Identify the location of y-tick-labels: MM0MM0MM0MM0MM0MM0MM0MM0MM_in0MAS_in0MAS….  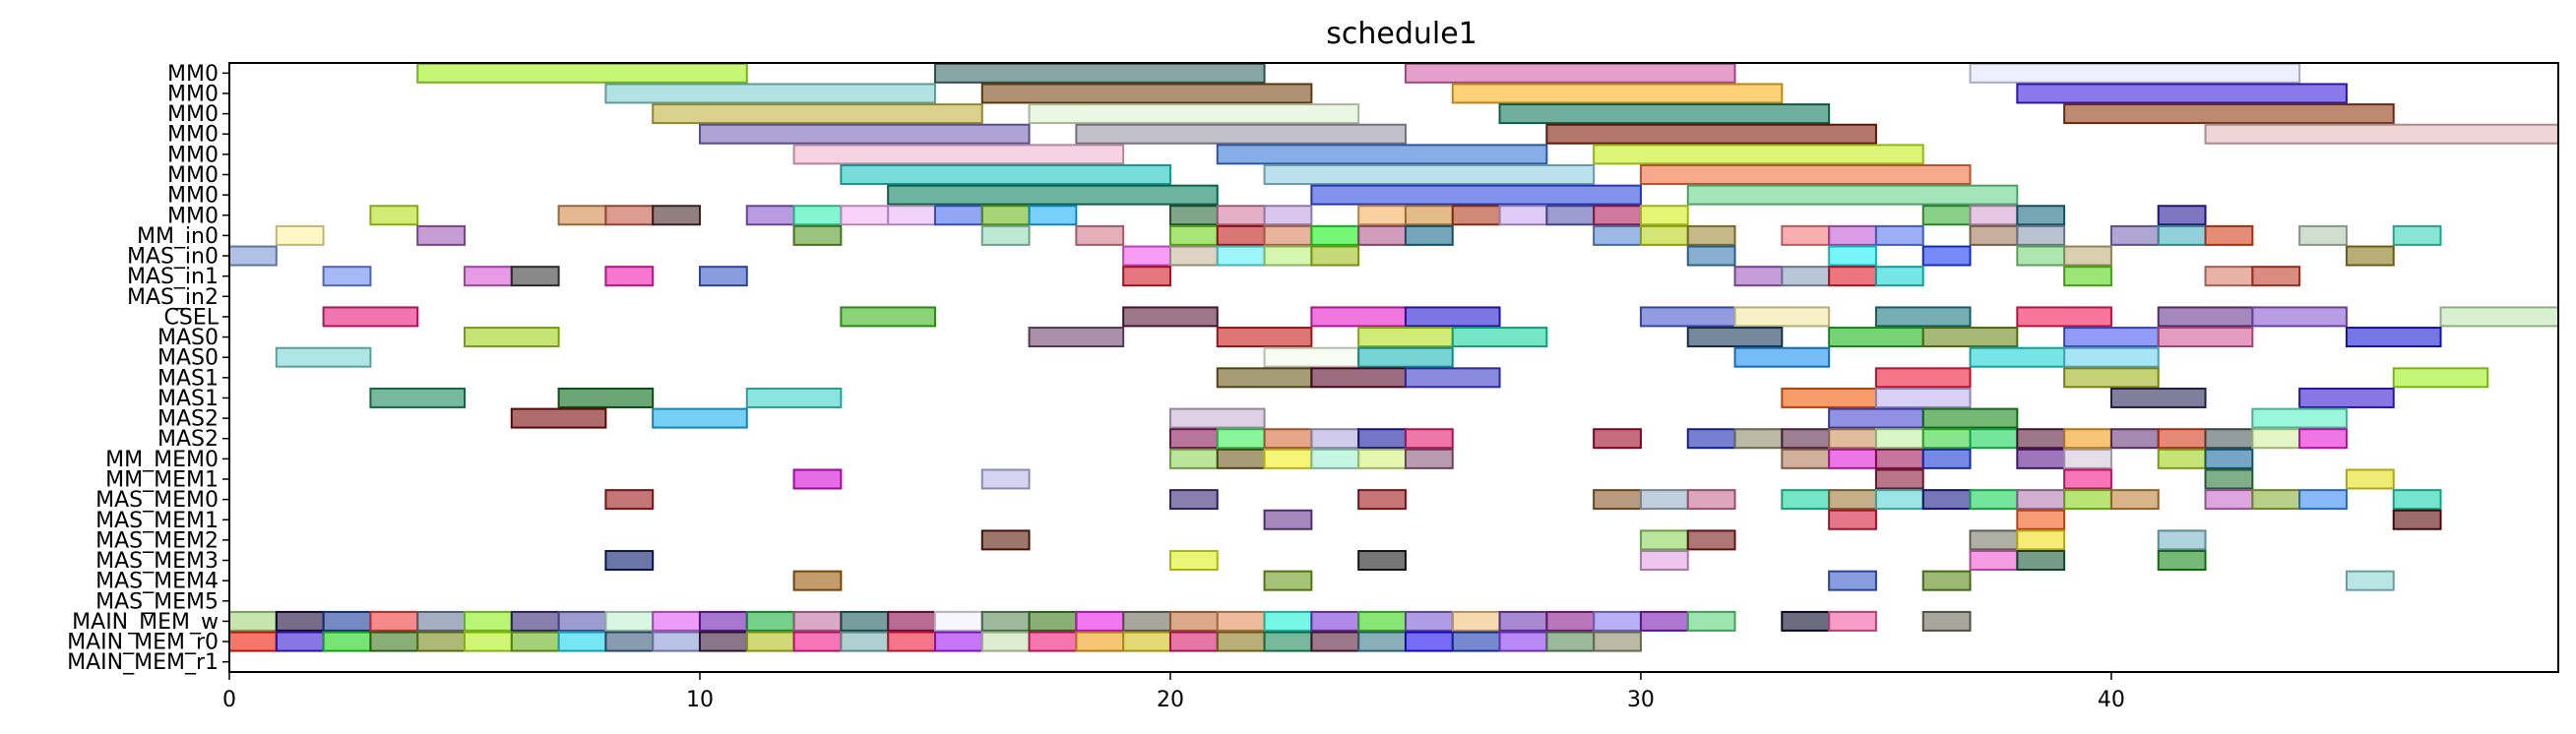
(148, 368).